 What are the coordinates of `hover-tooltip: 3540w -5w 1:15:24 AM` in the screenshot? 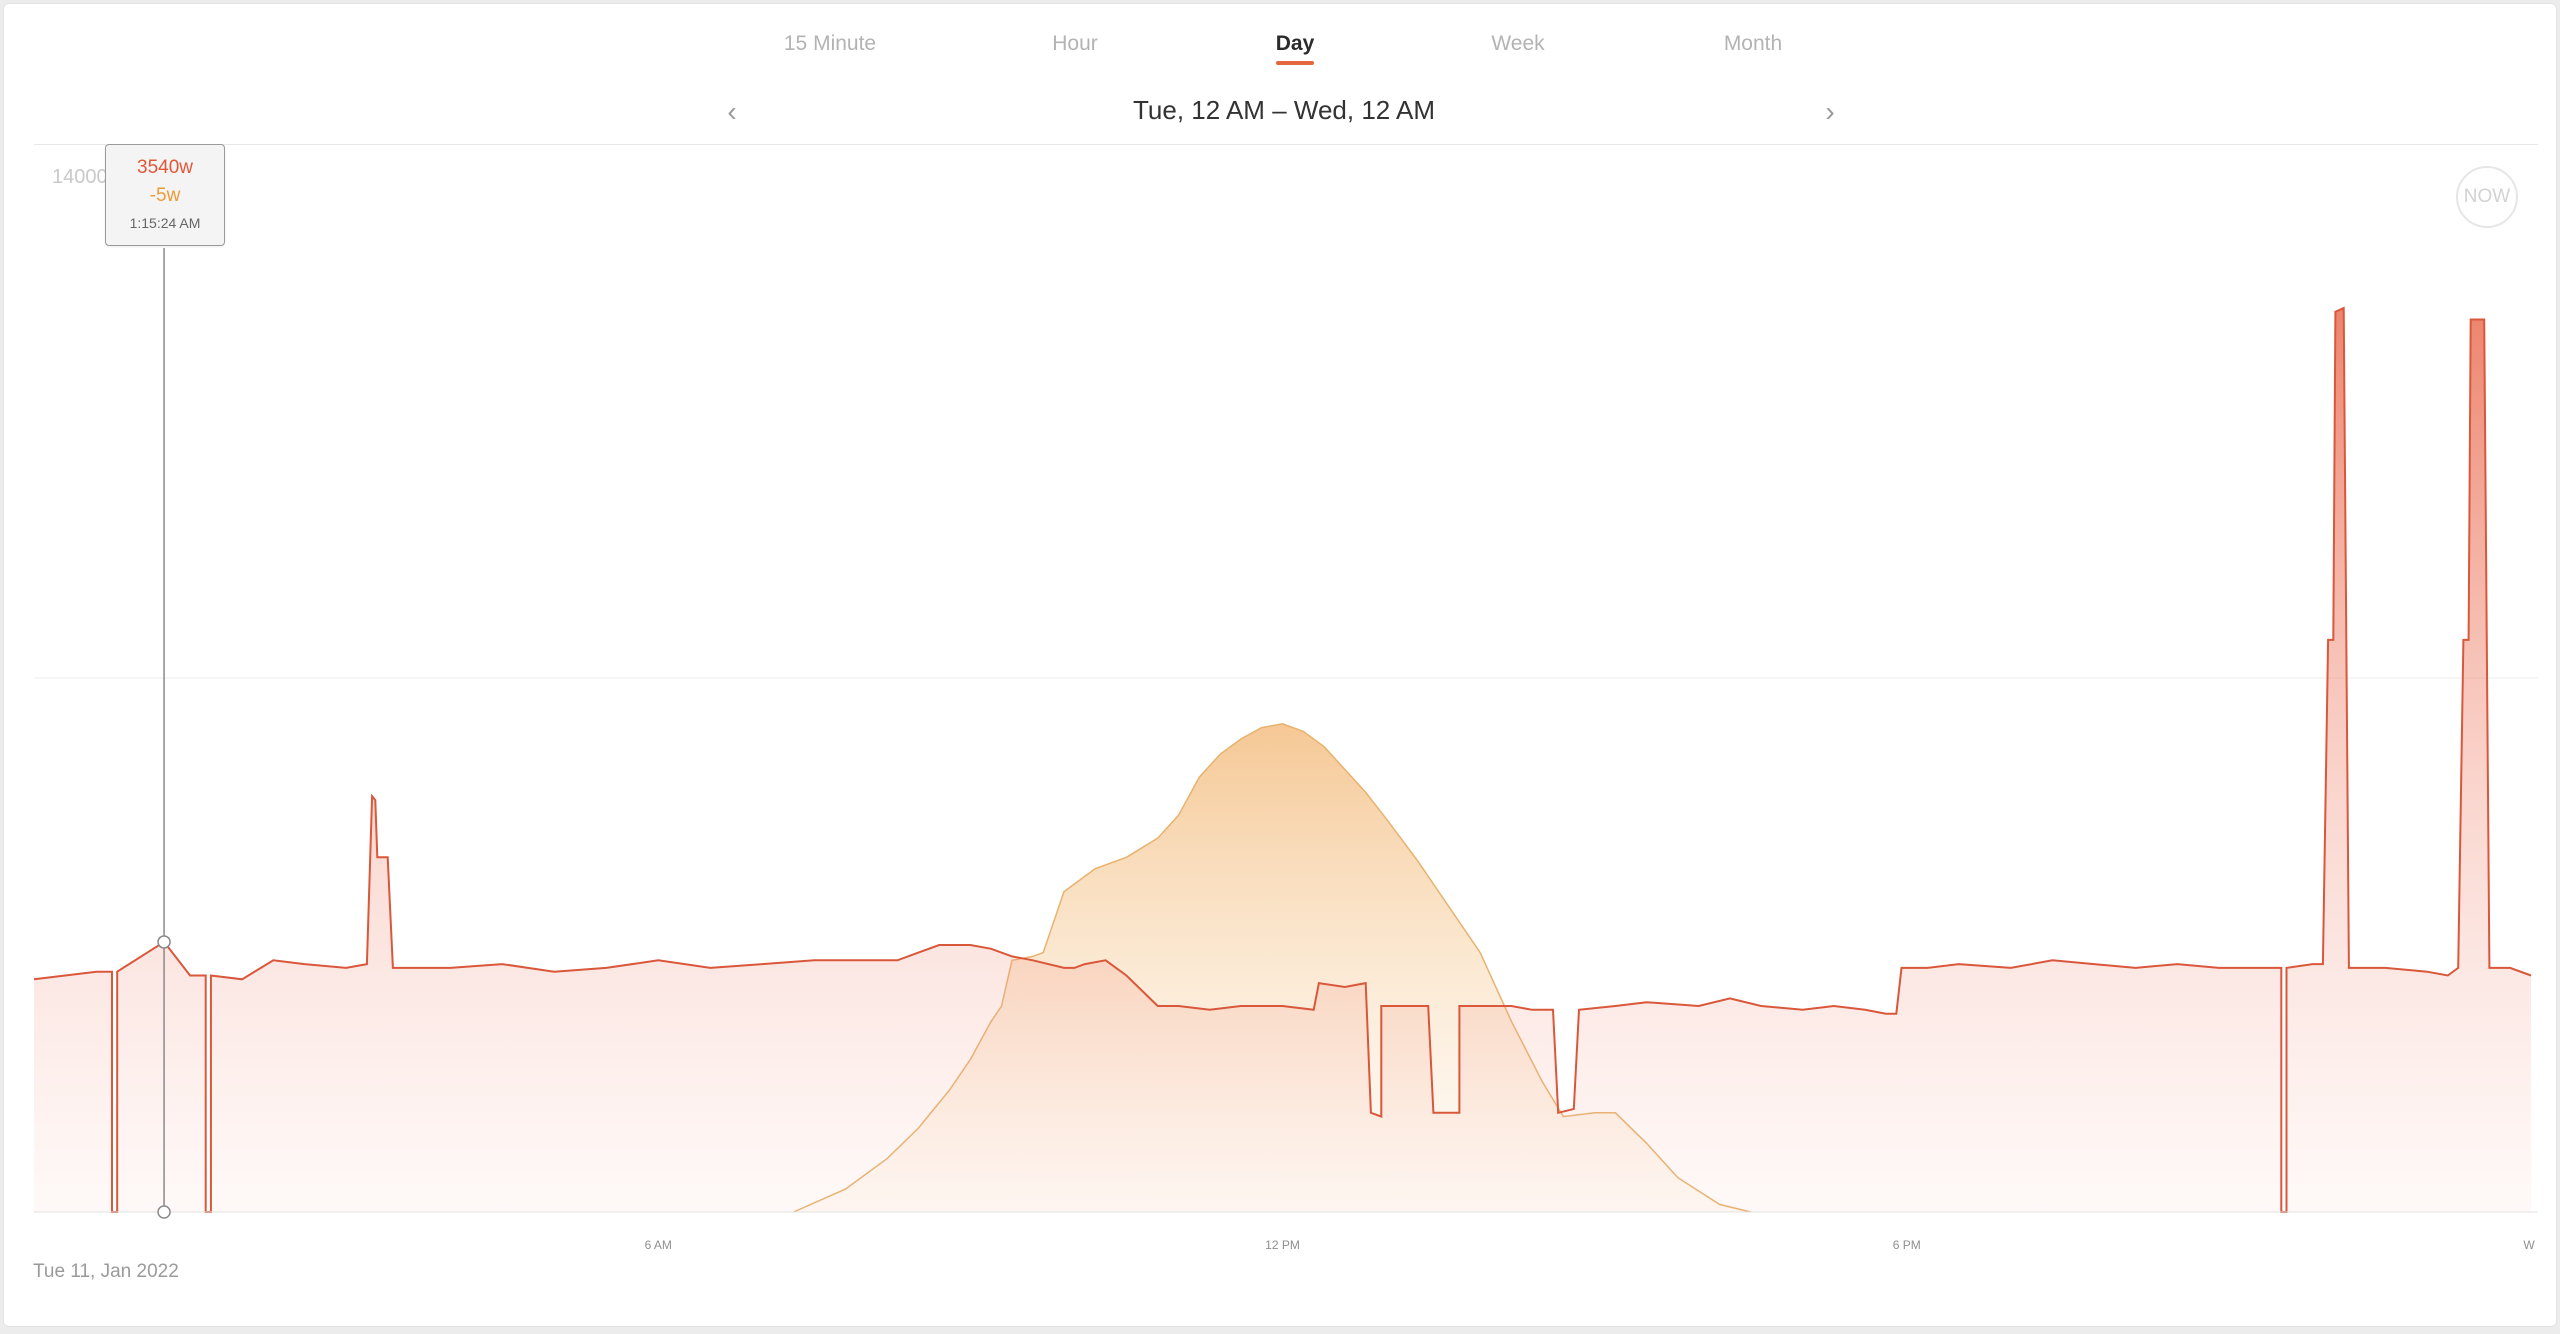 It's located at (165, 195).